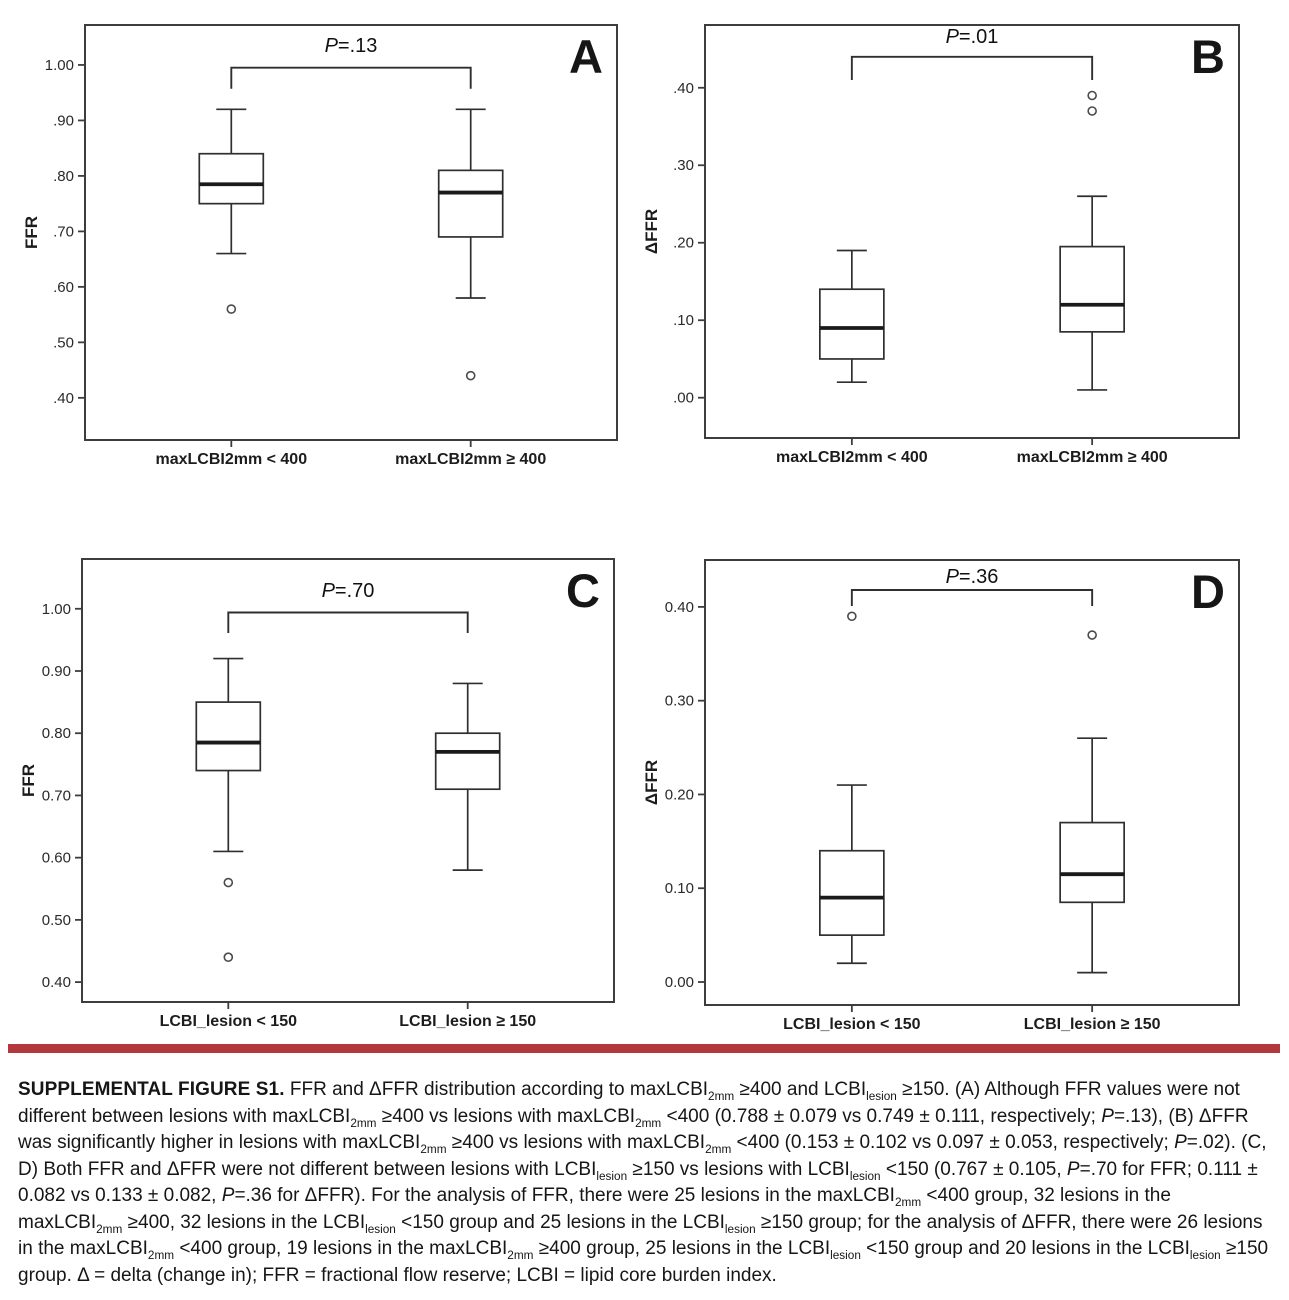  I want to click on caption-text-segment: ≥400 and LCBI, so click(800, 1089).